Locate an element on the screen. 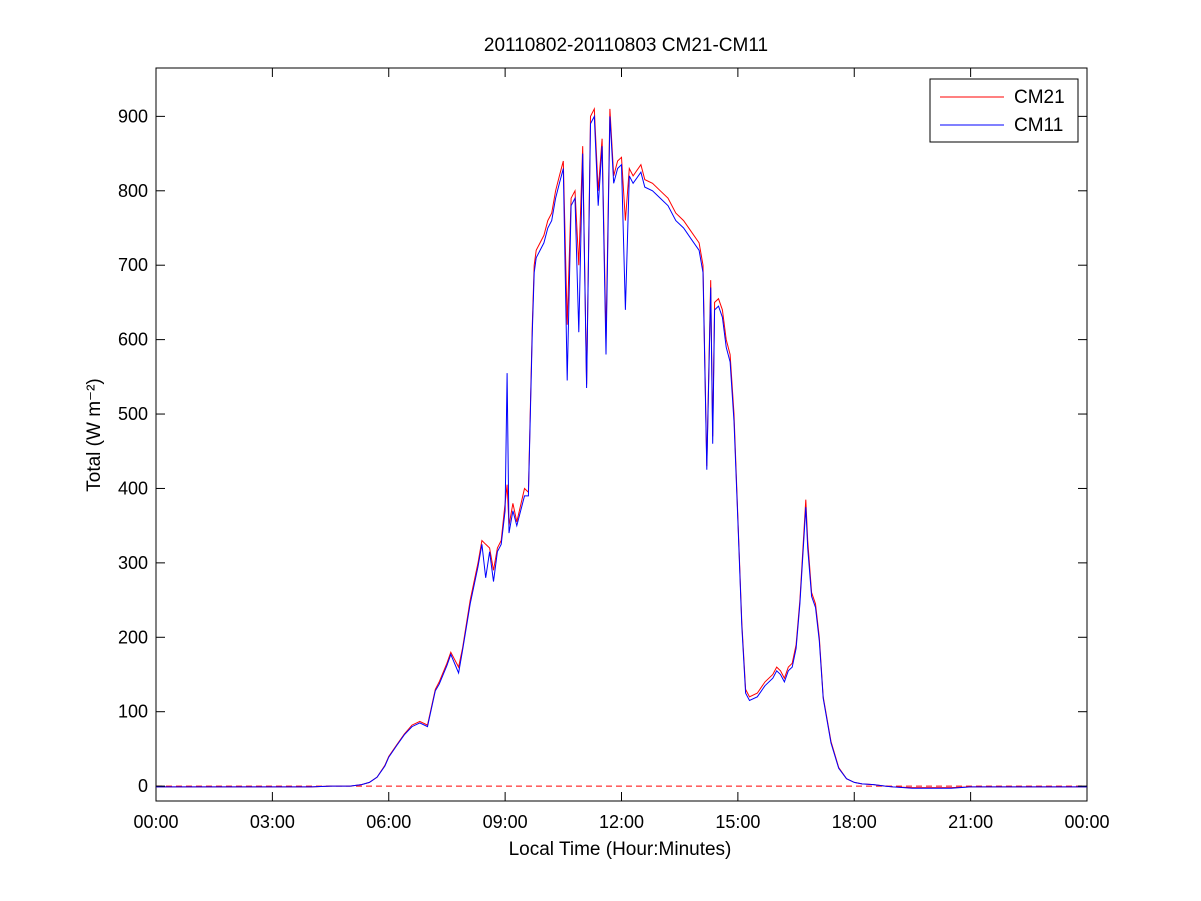  x-tick-label: 21:00 is located at coordinates (970, 822).